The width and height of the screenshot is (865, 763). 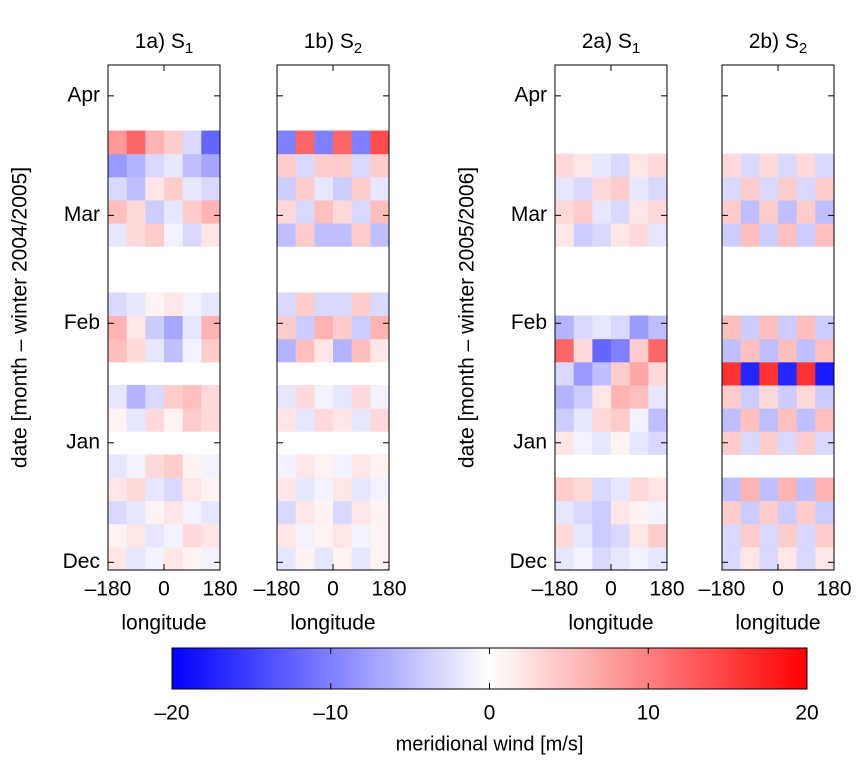 What do you see at coordinates (388, 589) in the screenshot?
I see `x-tick-label: 180` at bounding box center [388, 589].